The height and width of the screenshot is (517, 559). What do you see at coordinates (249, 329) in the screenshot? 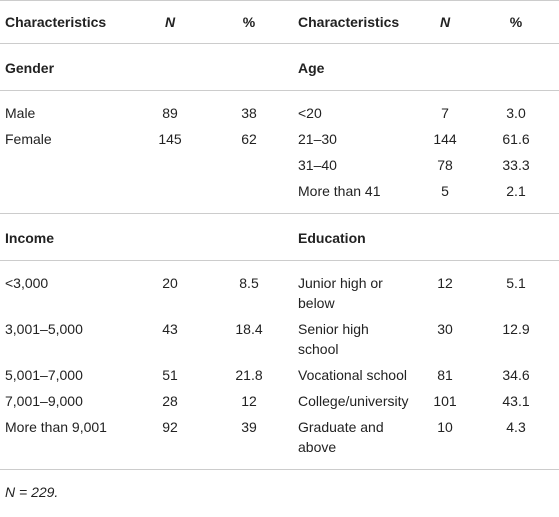
I see `cell-value: 18.4` at bounding box center [249, 329].